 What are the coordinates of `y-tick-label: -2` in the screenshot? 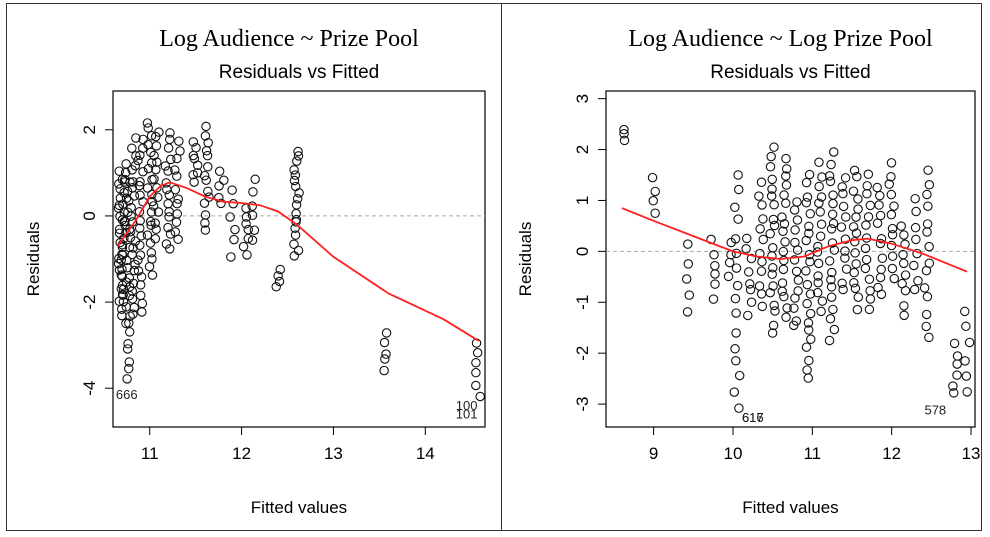 It's located at (582, 353).